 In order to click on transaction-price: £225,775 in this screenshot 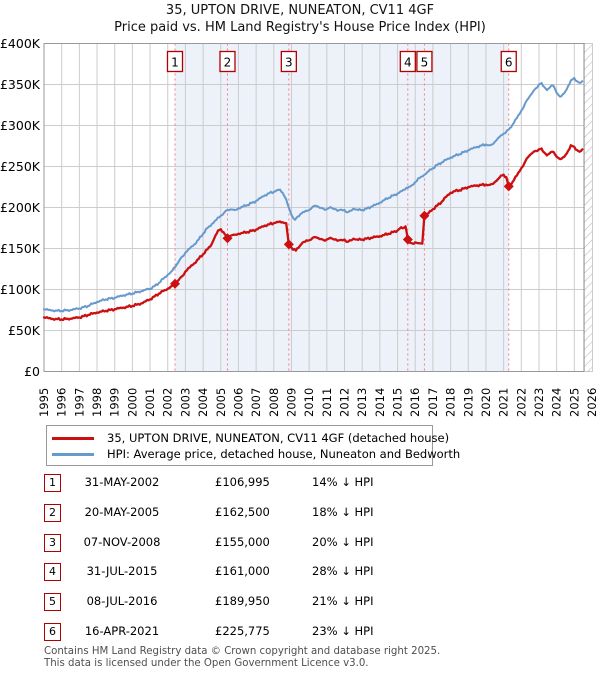, I will do `click(242, 630)`.